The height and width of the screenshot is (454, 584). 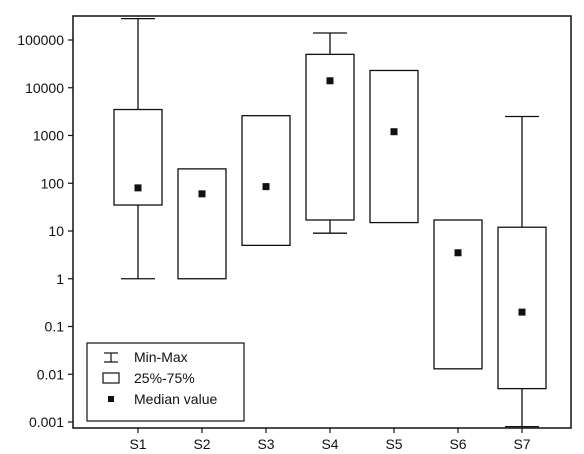 I want to click on y-tick-label: 0.1, so click(x=55, y=327).